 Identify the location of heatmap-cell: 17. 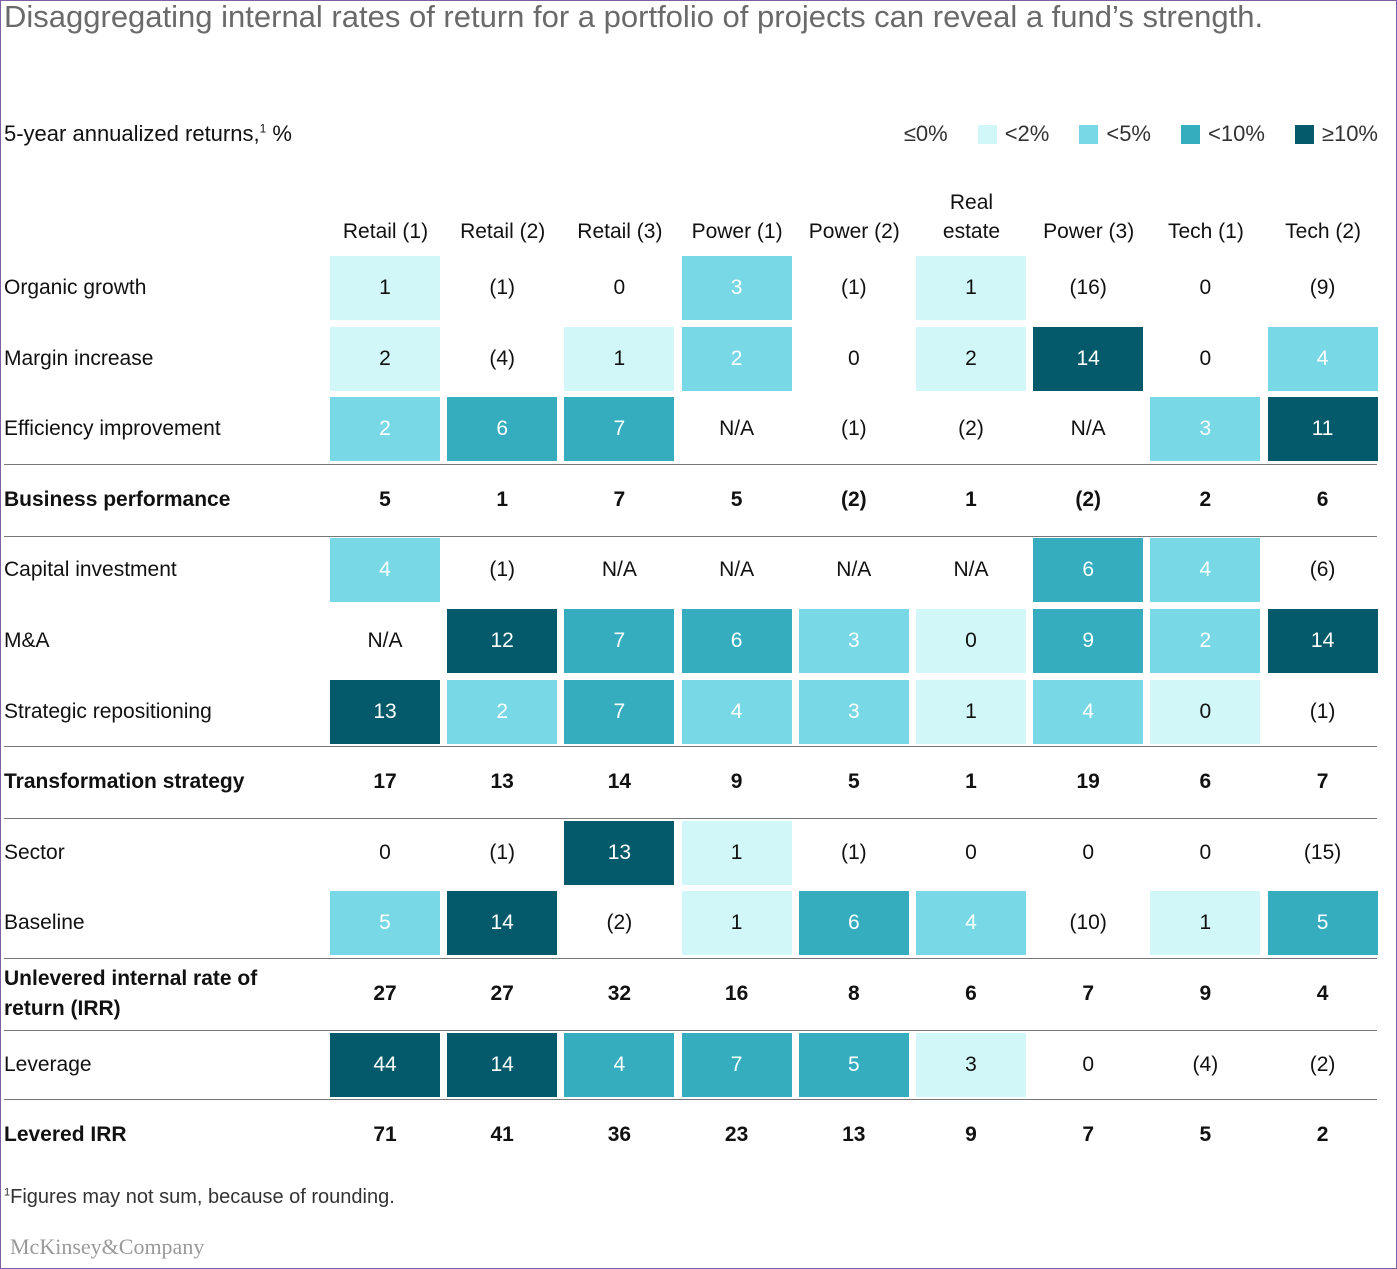
(385, 782).